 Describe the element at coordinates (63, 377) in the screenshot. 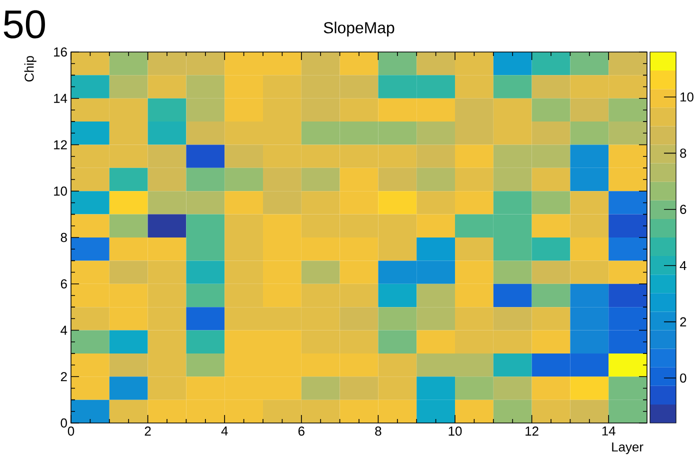

I see `y-tick-label: 2` at that location.